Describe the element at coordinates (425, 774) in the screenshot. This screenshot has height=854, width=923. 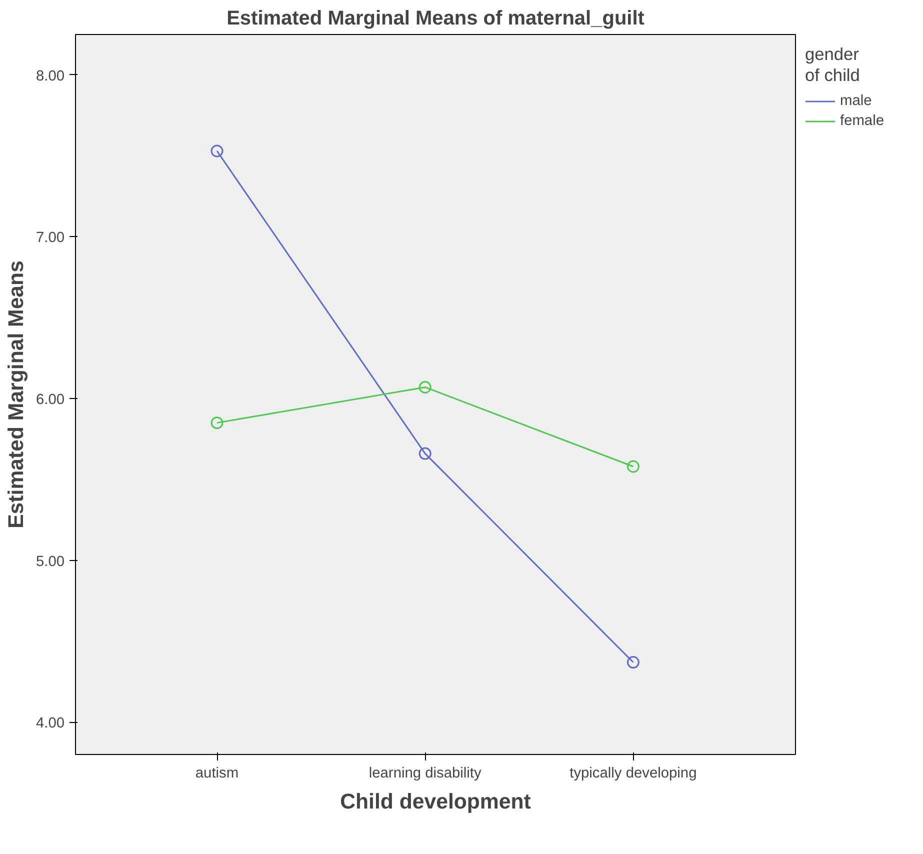
I see `x-tick-label: learning disability` at that location.